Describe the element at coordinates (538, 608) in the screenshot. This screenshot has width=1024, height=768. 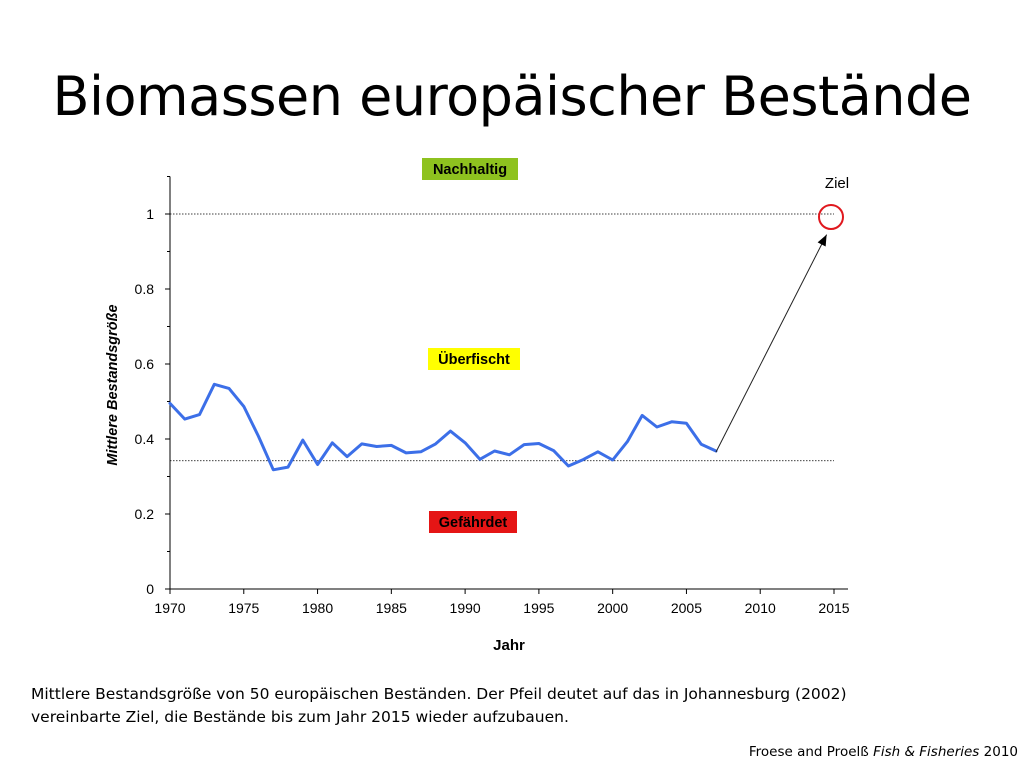
I see `x-tick-label: 1995` at that location.